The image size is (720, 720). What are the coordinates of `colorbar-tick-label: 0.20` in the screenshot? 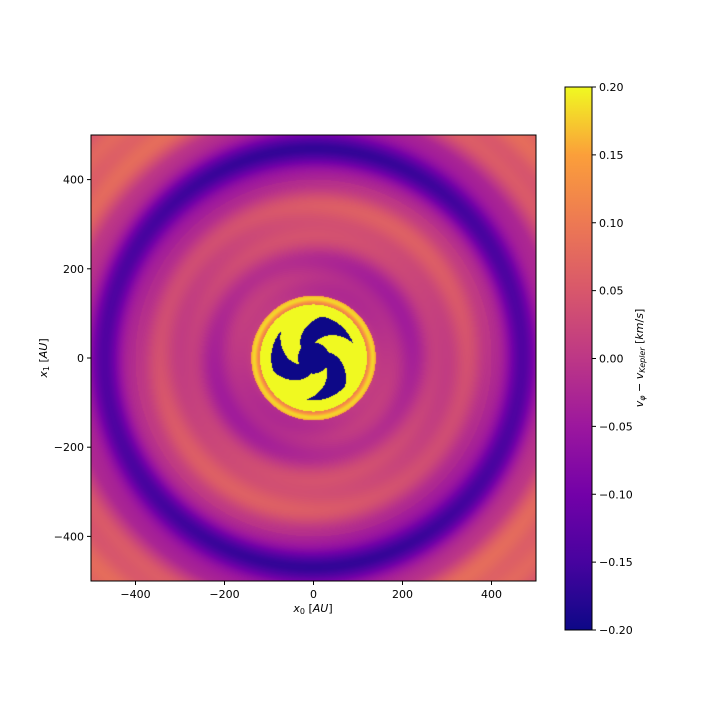 It's located at (611, 87).